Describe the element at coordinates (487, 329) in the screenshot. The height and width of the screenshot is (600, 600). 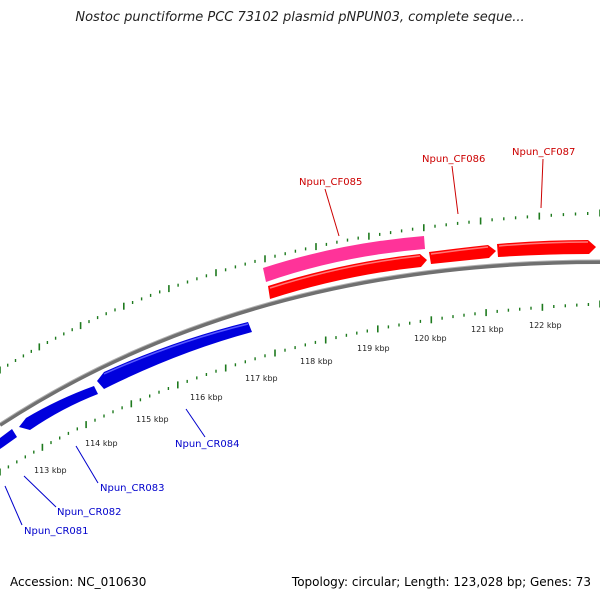
I see `tick-label: 121 kbp` at that location.